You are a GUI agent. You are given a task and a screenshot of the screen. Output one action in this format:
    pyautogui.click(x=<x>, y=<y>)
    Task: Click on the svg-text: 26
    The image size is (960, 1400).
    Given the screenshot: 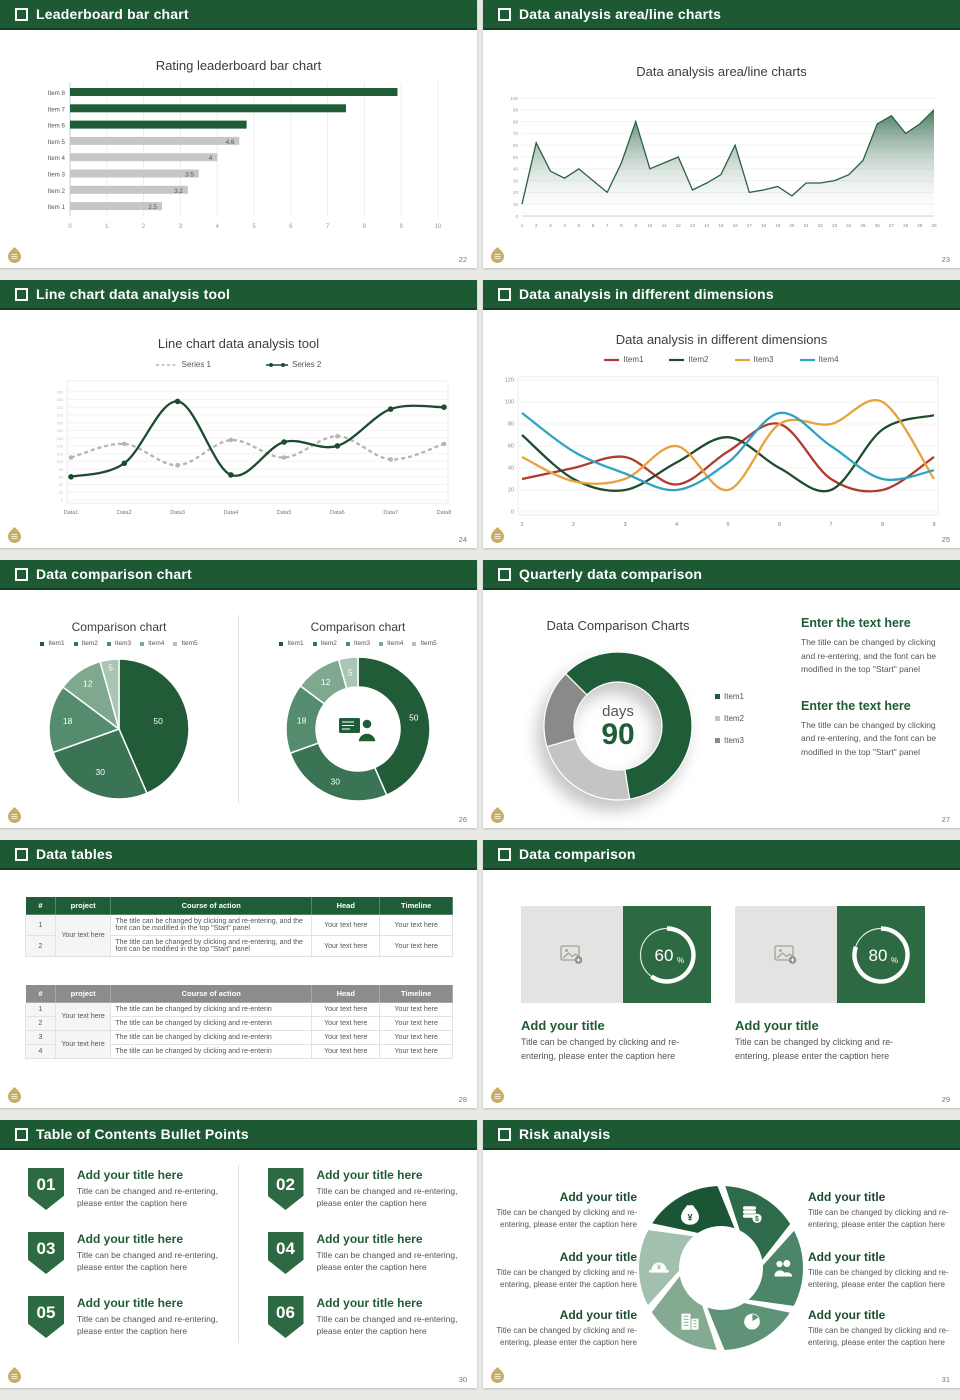 What is the action you would take?
    pyautogui.click(x=878, y=225)
    